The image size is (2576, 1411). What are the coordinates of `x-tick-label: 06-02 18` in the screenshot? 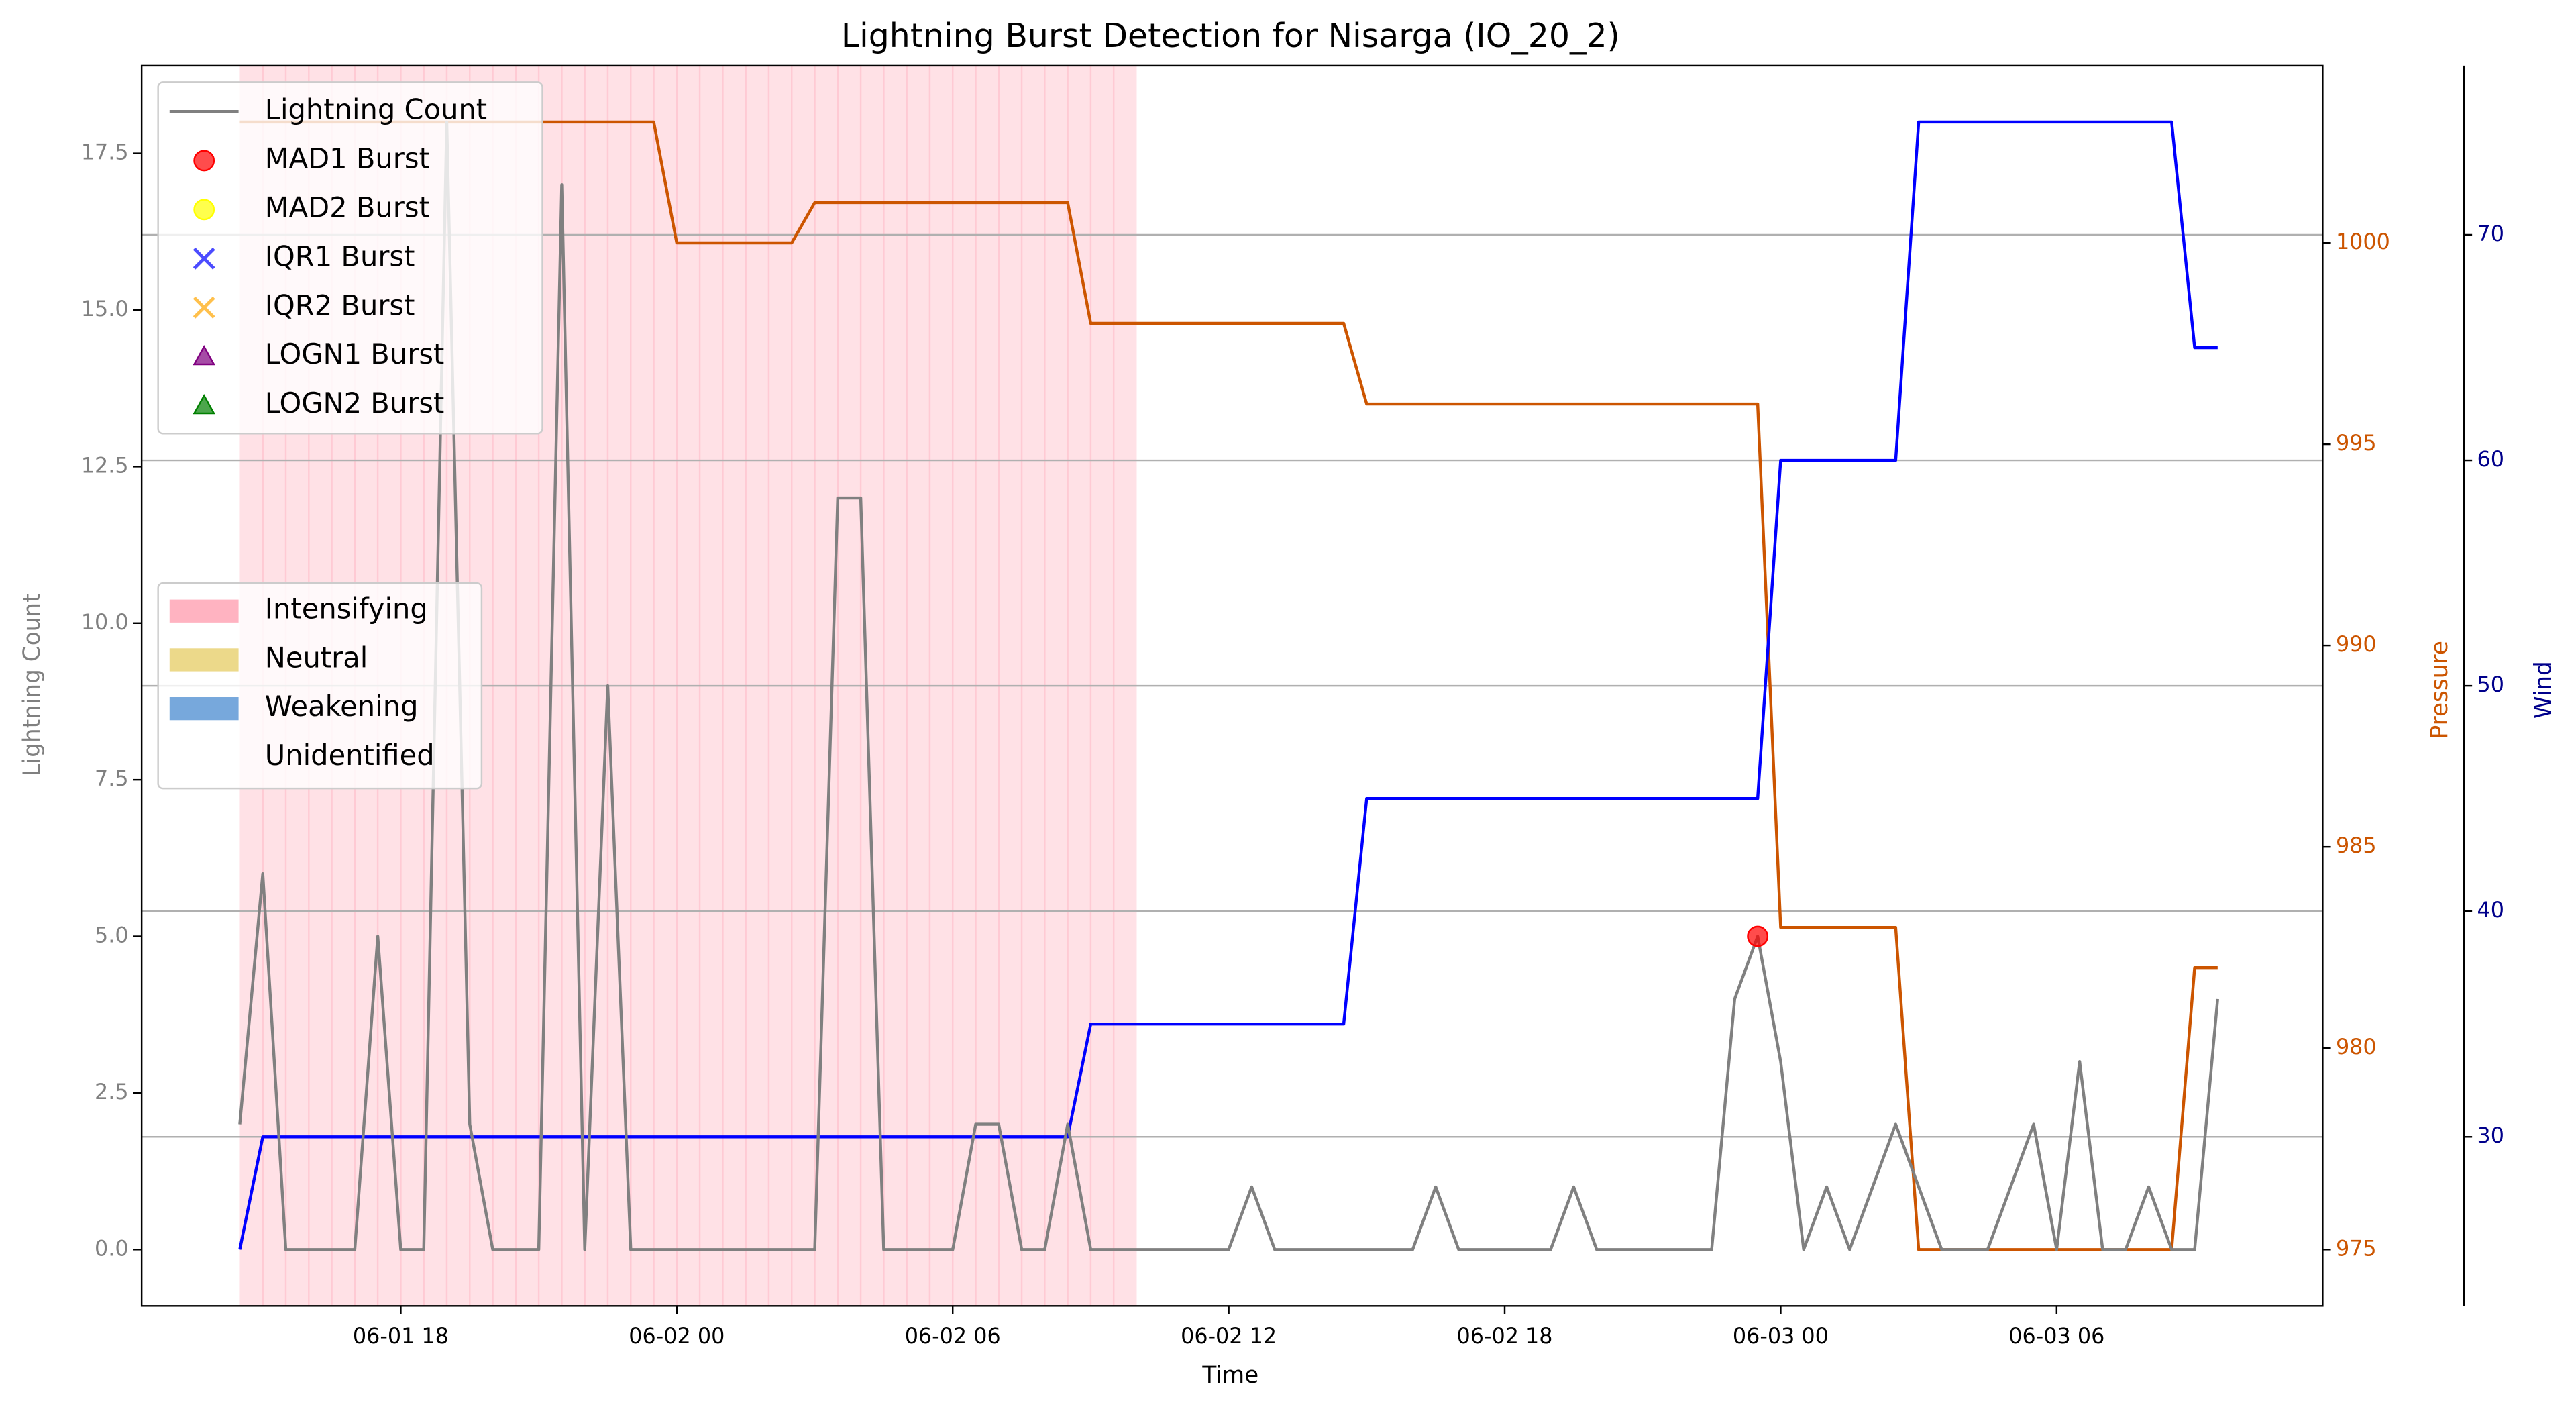 It's located at (1504, 1336).